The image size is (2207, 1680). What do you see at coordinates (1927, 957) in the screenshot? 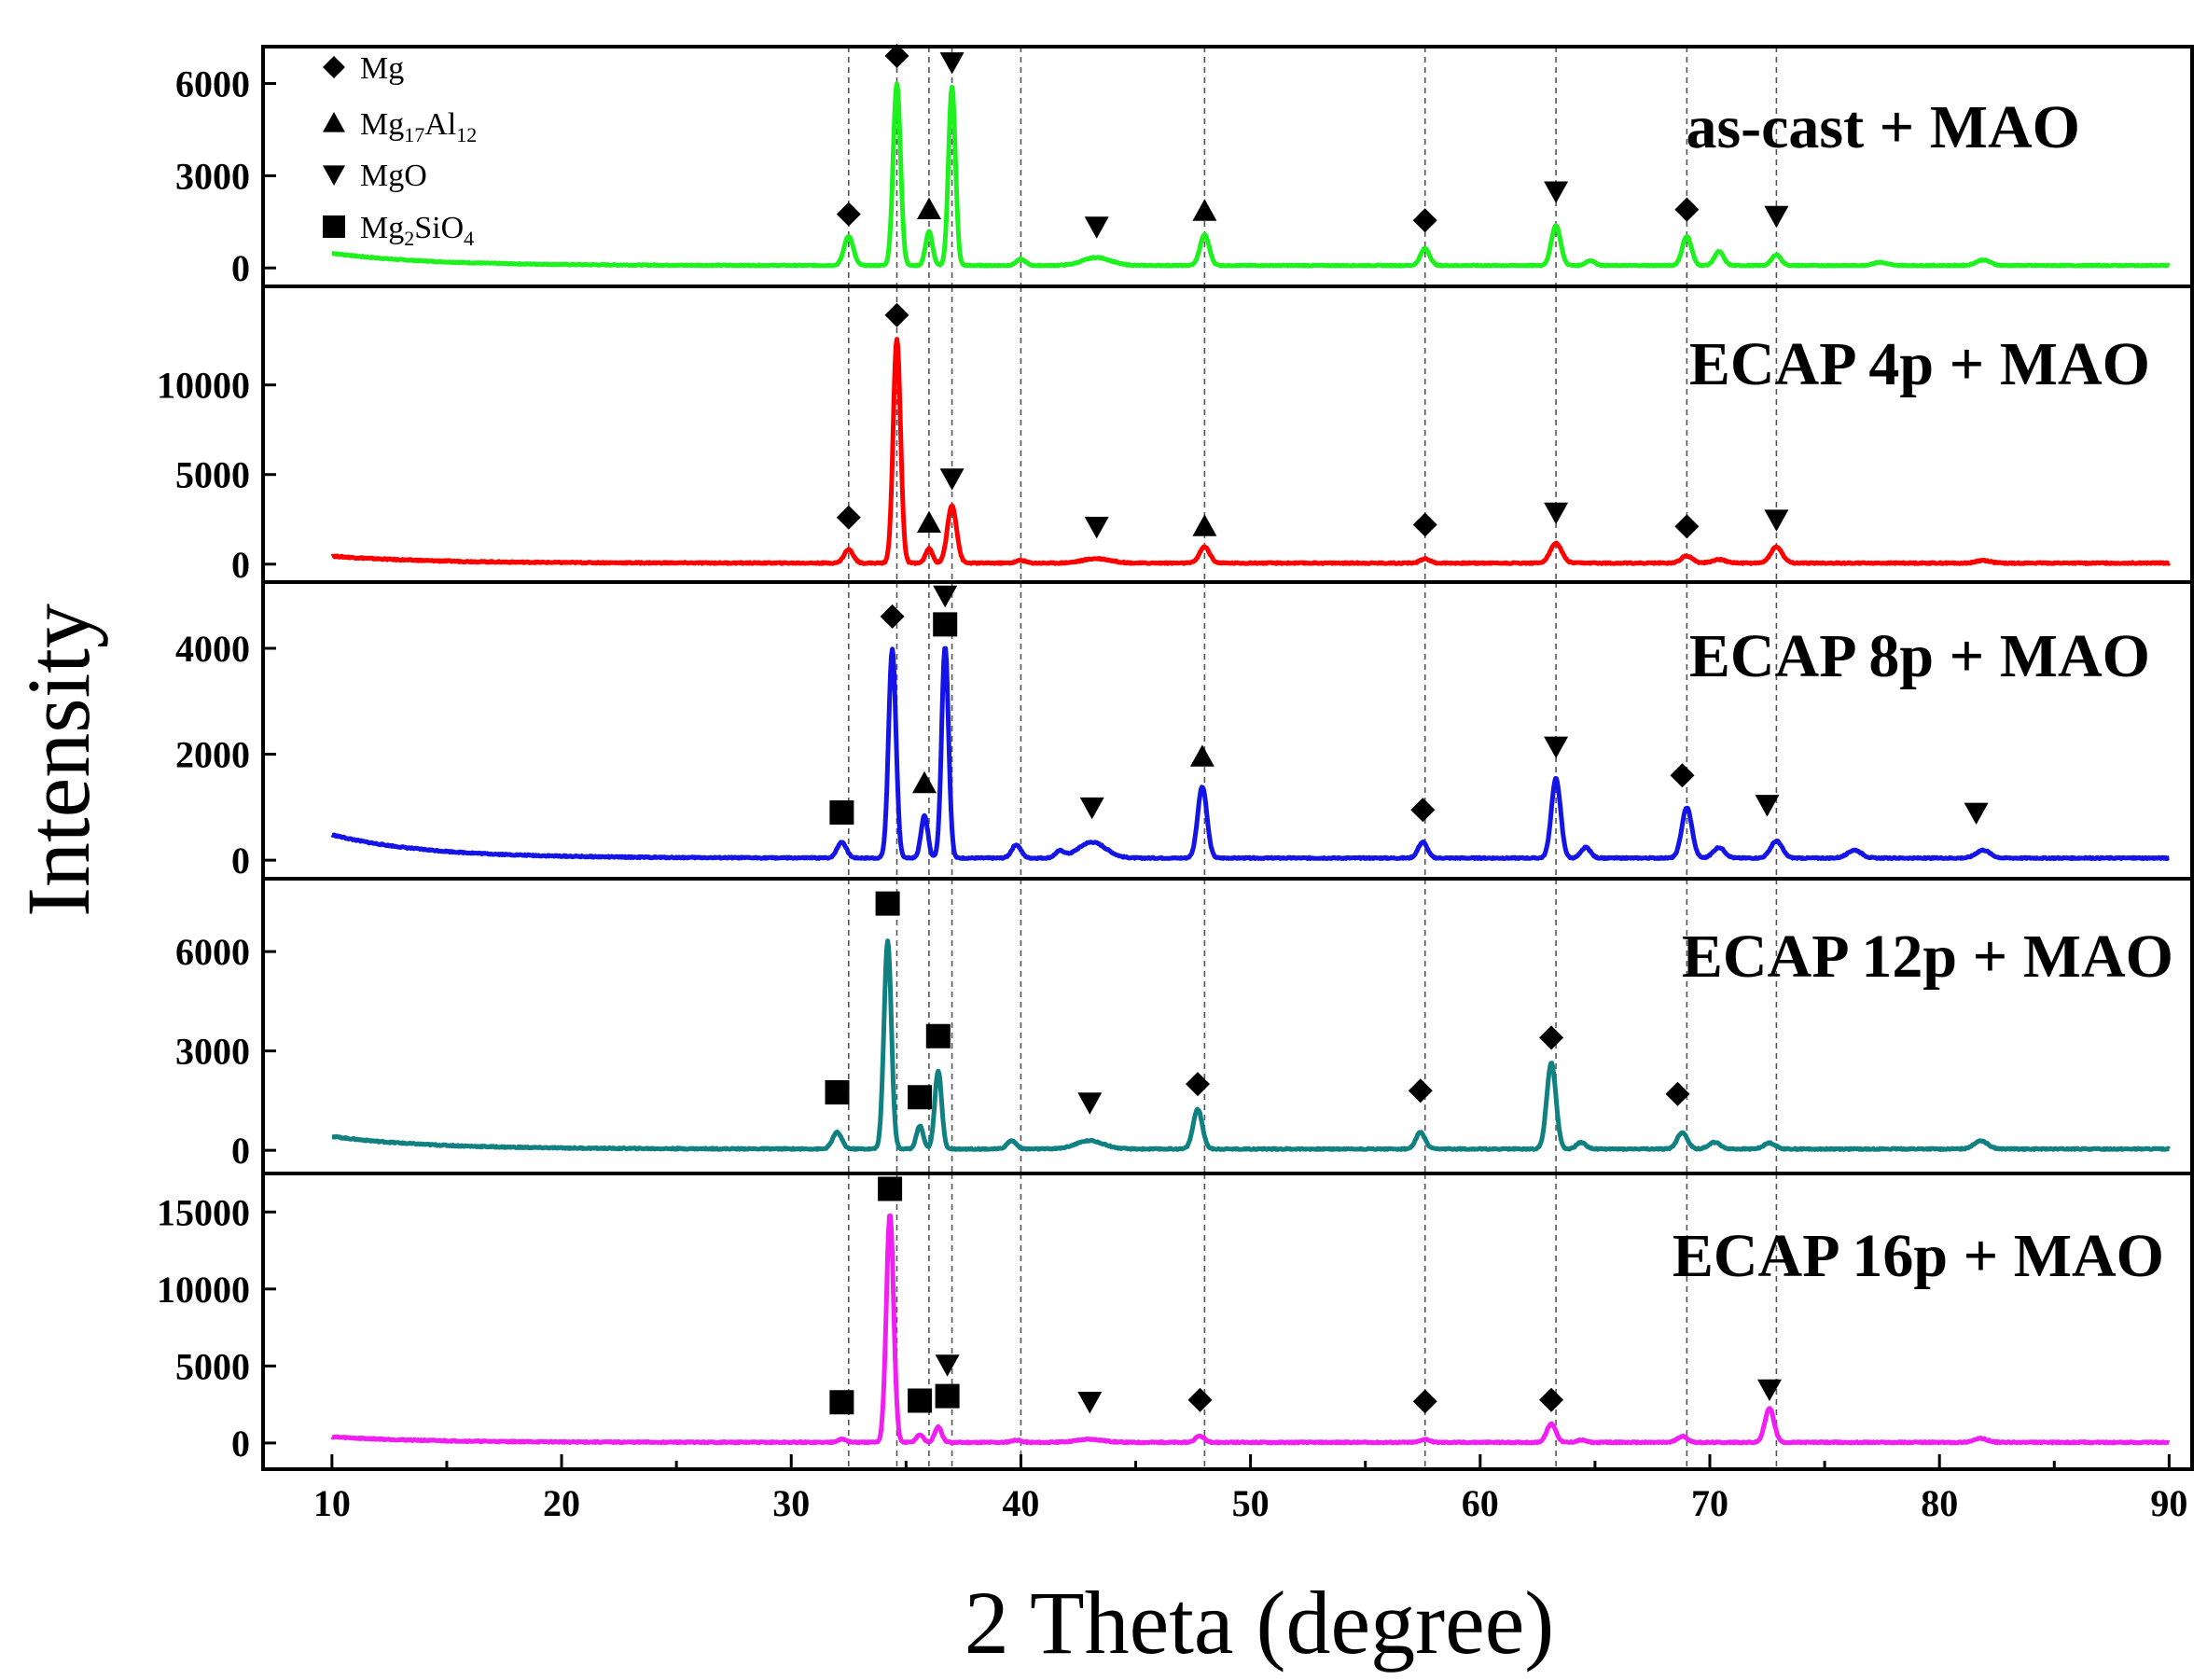
I see `panel-label: ECAP 12p + MAO` at bounding box center [1927, 957].